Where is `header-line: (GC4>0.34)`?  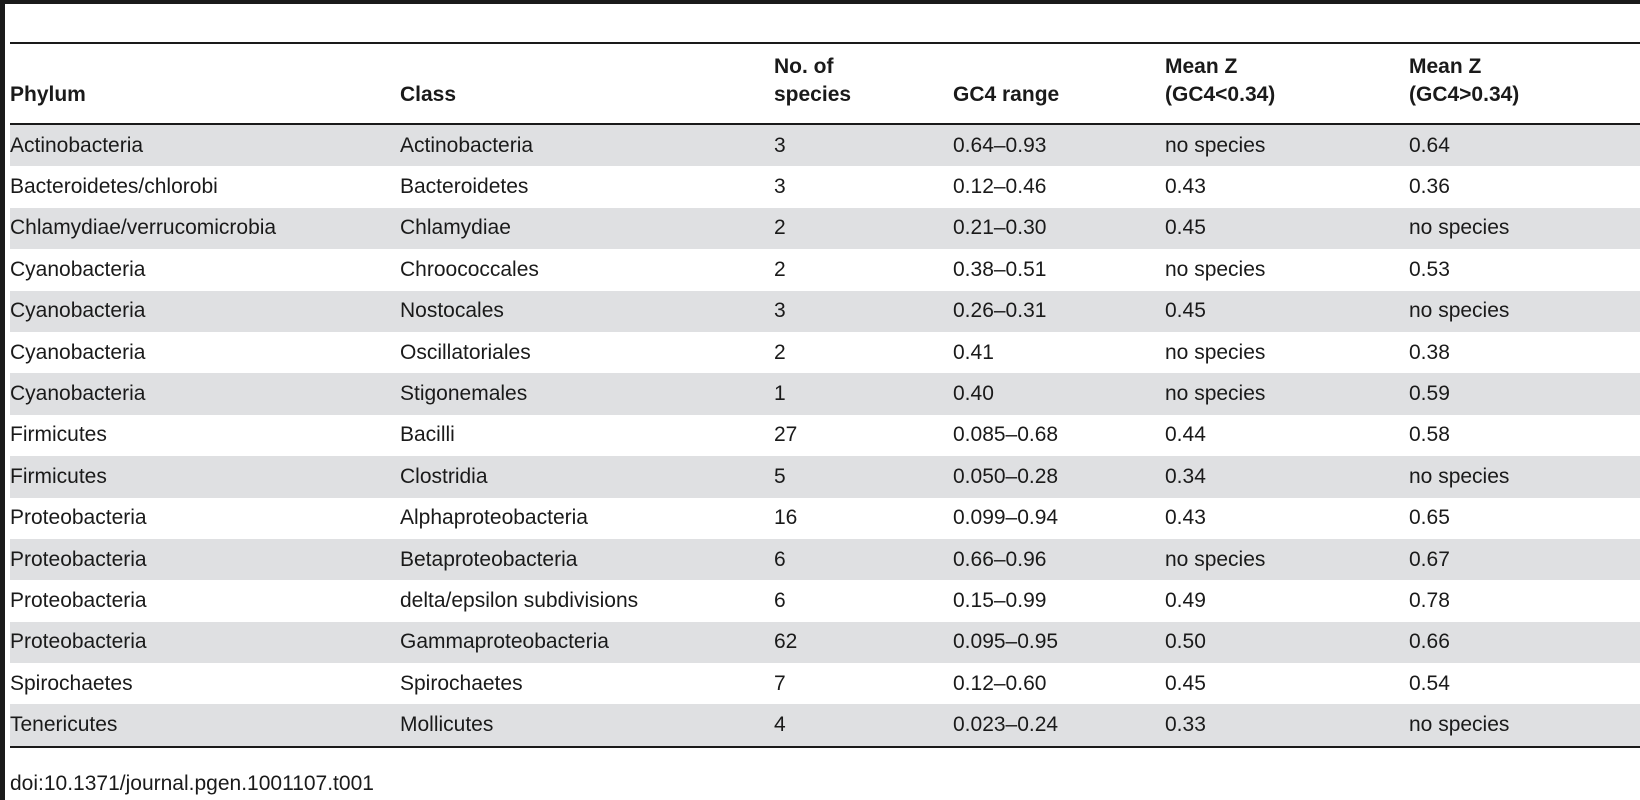
header-line: (GC4>0.34) is located at coordinates (1464, 94).